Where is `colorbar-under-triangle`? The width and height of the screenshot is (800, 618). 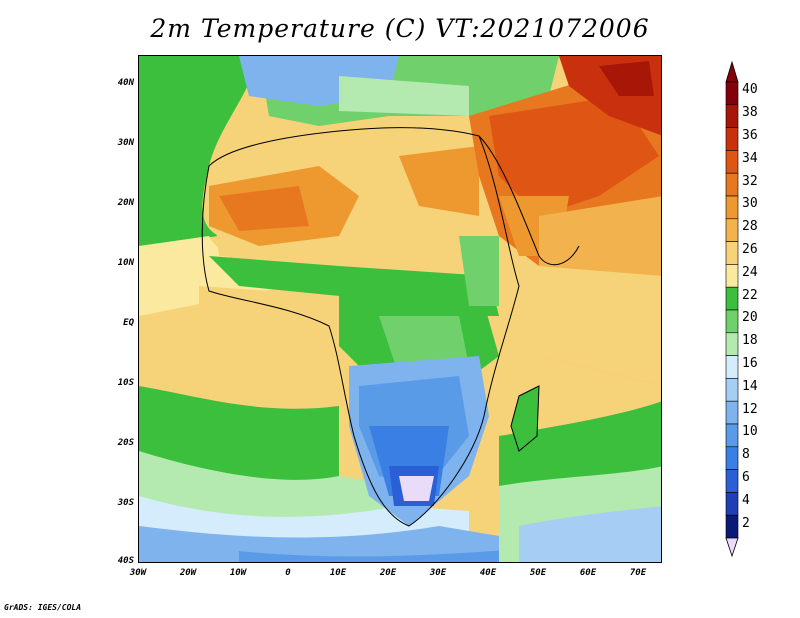 colorbar-under-triangle is located at coordinates (732, 547).